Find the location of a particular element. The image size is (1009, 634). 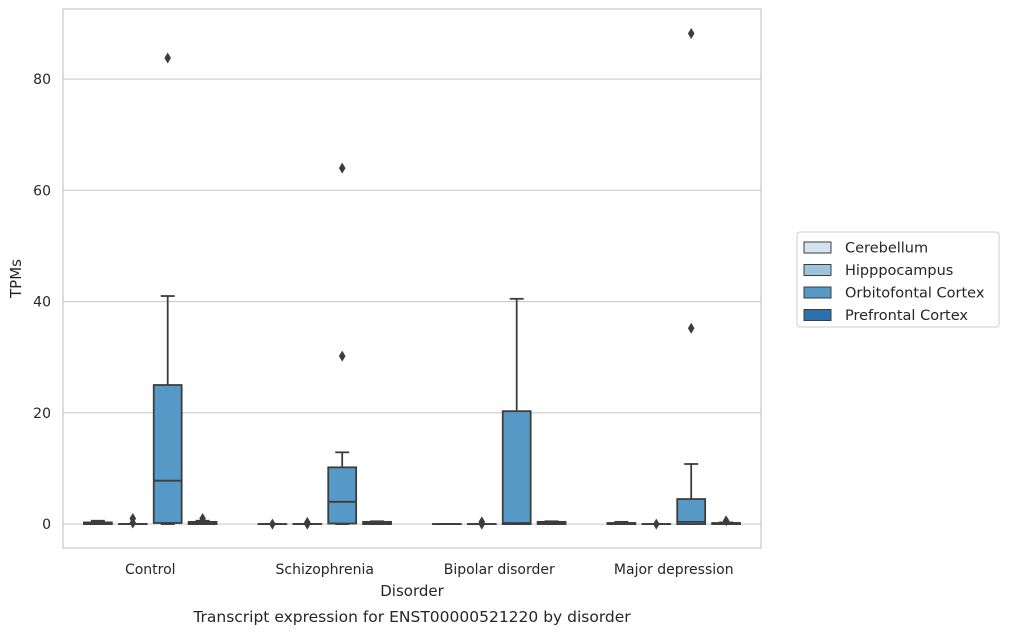

x-tick-label-control: Control is located at coordinates (150, 570).